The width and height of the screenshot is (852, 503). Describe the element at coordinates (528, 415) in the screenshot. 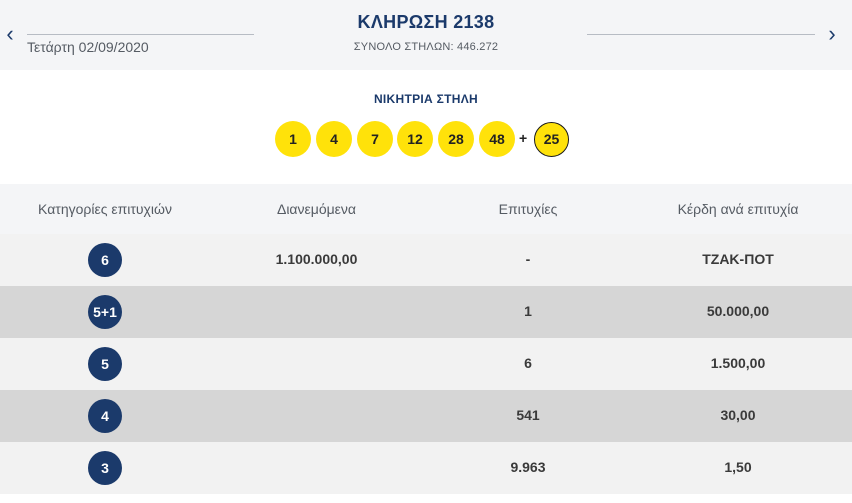

I see `winners-count: 541` at that location.